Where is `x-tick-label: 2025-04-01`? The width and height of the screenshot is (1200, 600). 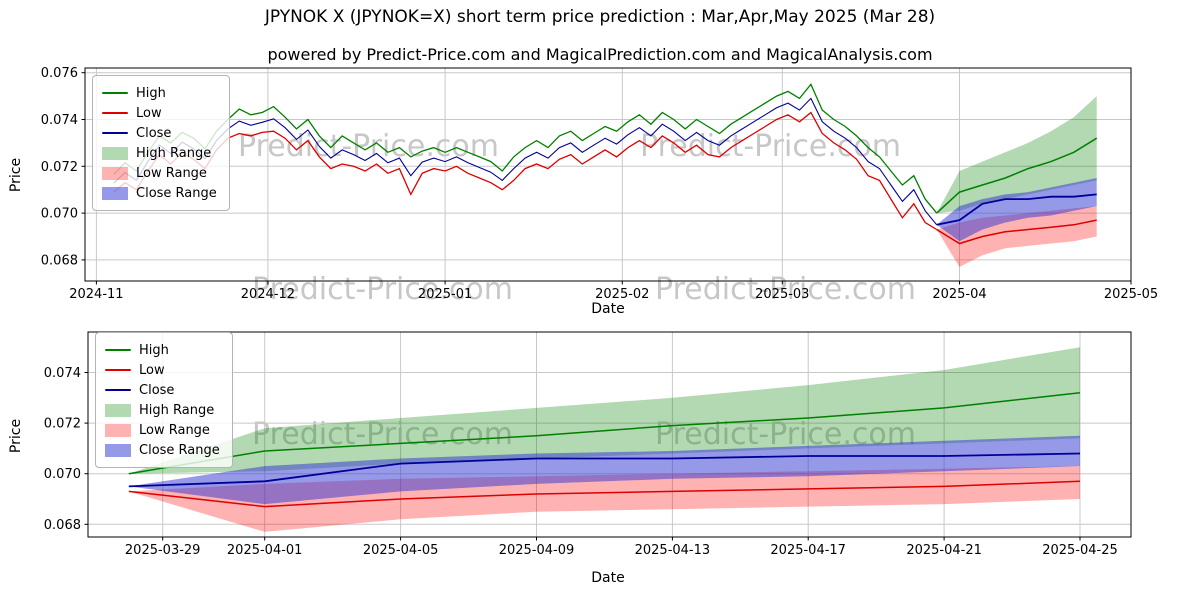 x-tick-label: 2025-04-01 is located at coordinates (265, 550).